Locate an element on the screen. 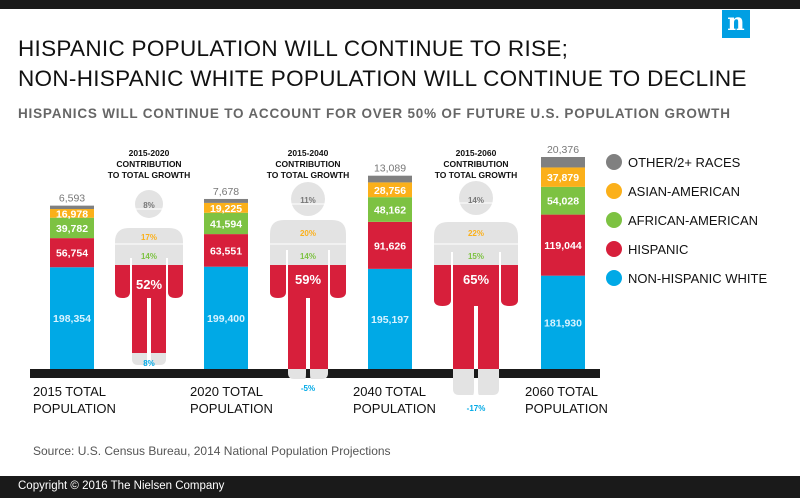  contribution-title: 2015-2060 is located at coordinates (476, 153).